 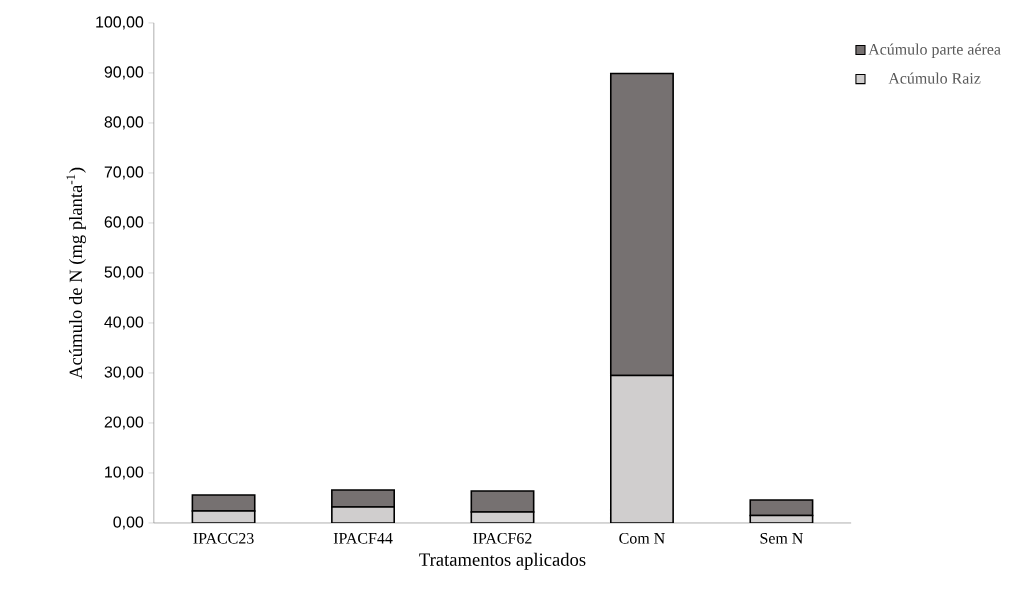 I want to click on y-tick-label: 20,00, so click(x=124, y=423).